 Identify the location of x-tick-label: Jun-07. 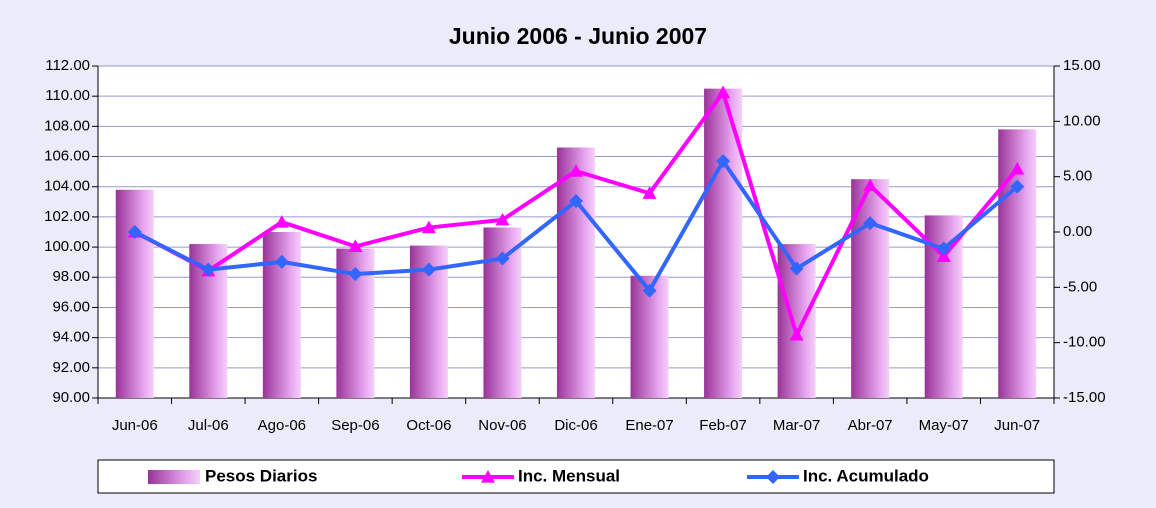
(1017, 425).